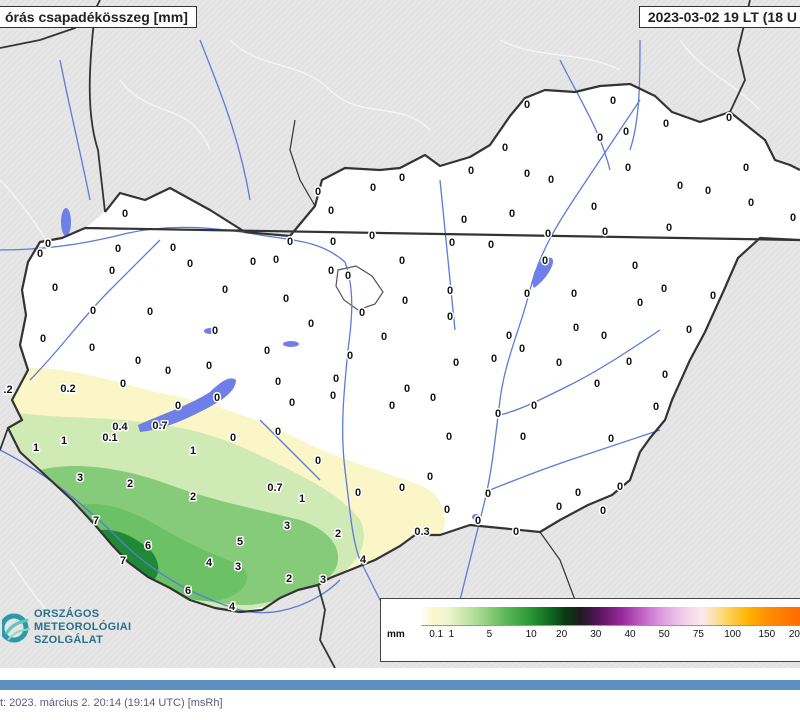 The height and width of the screenshot is (720, 800). Describe the element at coordinates (290, 450) in the screenshot. I see `sio-river` at that location.